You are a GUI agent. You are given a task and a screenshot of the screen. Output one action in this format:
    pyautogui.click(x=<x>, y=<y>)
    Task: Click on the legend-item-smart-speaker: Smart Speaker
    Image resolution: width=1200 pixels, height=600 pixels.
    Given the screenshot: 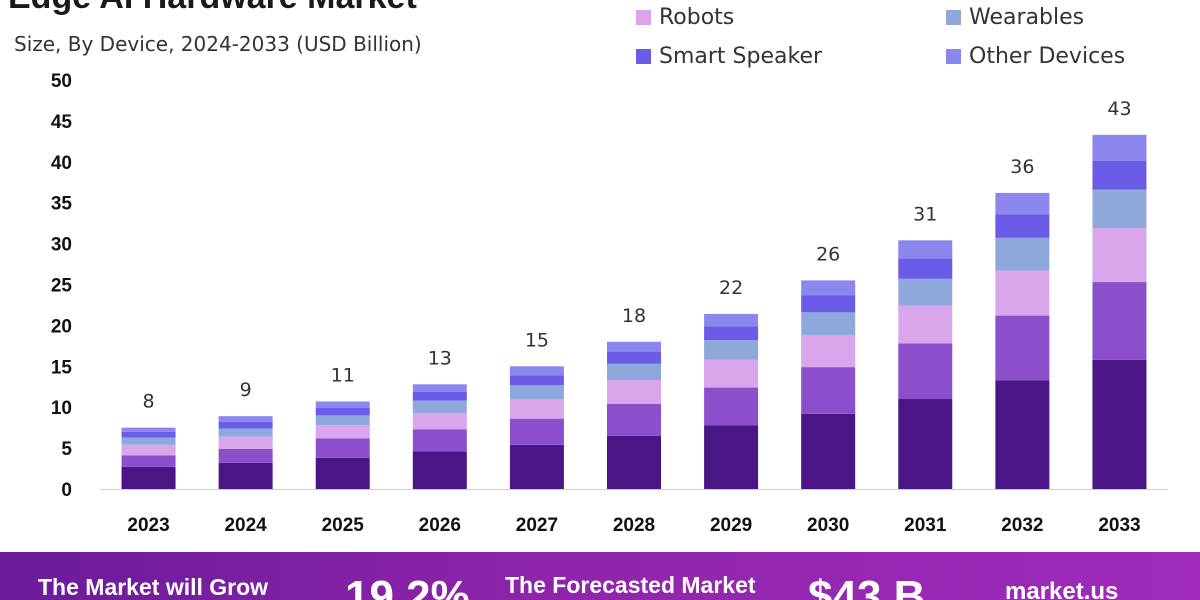 What is the action you would take?
    pyautogui.click(x=729, y=56)
    